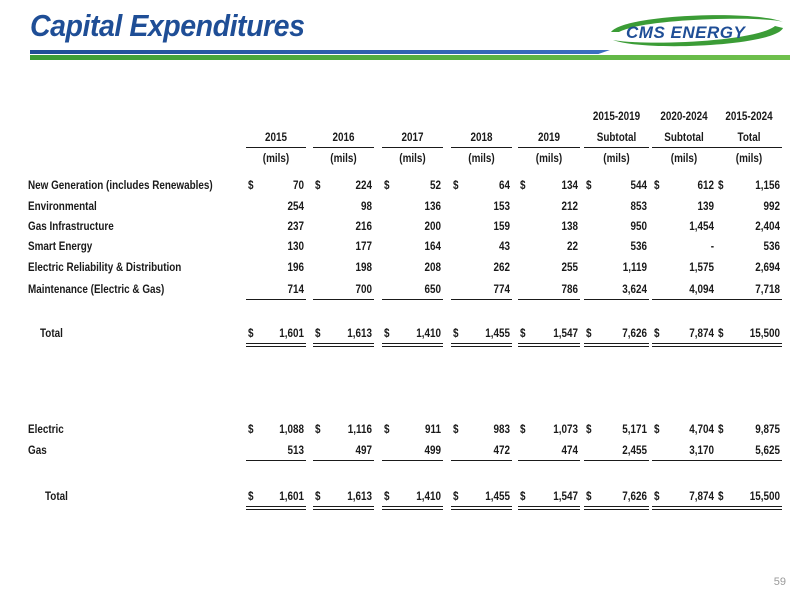 The width and height of the screenshot is (800, 600). I want to click on row-label: Maintenance (Electric & Gas), so click(96, 290).